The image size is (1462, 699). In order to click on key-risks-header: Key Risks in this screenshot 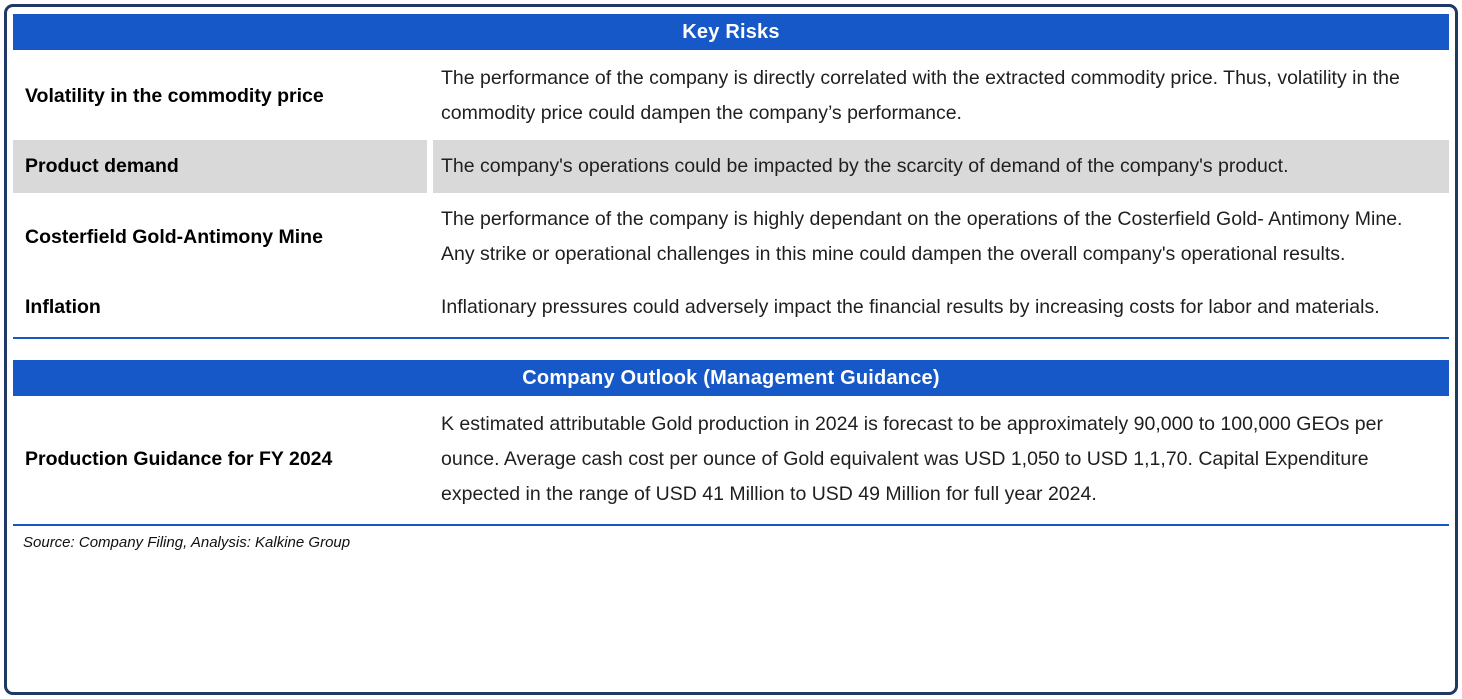, I will do `click(731, 32)`.